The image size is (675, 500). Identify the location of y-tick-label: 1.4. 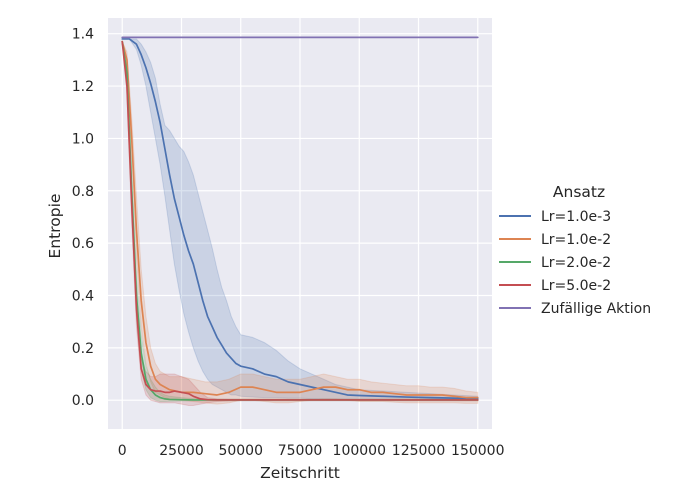
(83, 35).